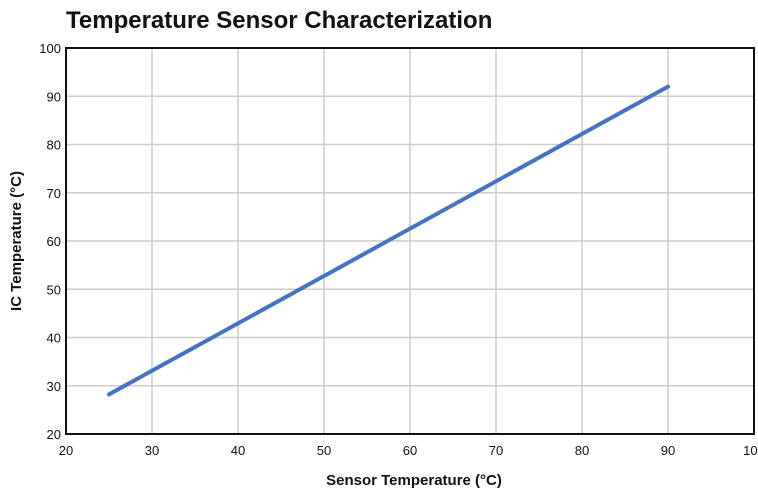 The height and width of the screenshot is (497, 758). I want to click on x-tick-label: 100, so click(750, 450).